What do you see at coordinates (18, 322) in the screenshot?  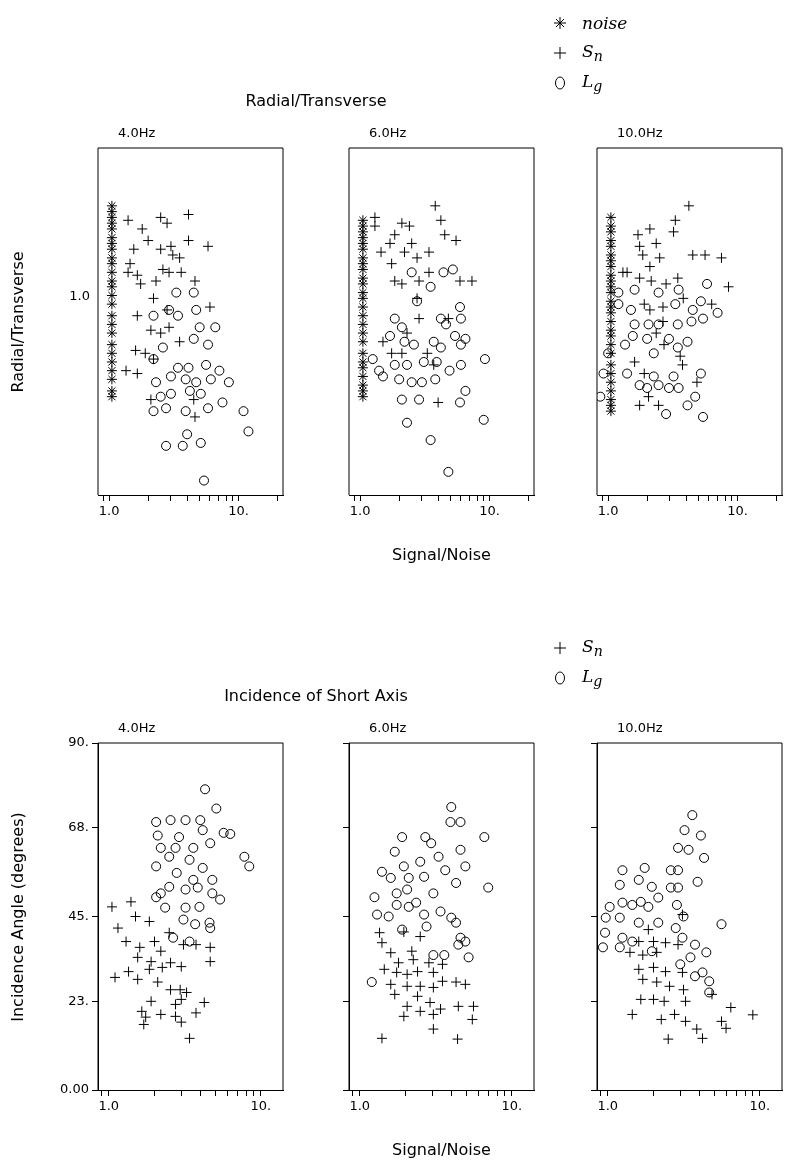 I see `y-axis-title: Radial/Transverse` at bounding box center [18, 322].